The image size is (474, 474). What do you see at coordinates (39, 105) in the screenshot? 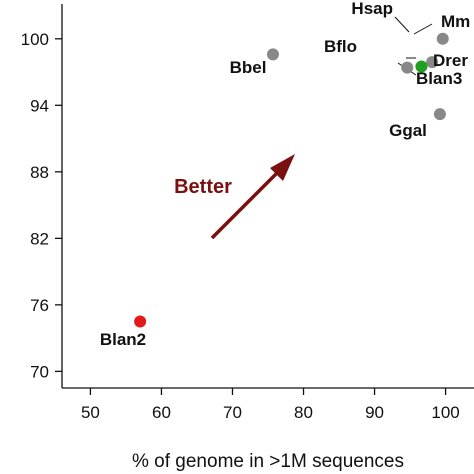
I see `y-tick-label: 94` at bounding box center [39, 105].